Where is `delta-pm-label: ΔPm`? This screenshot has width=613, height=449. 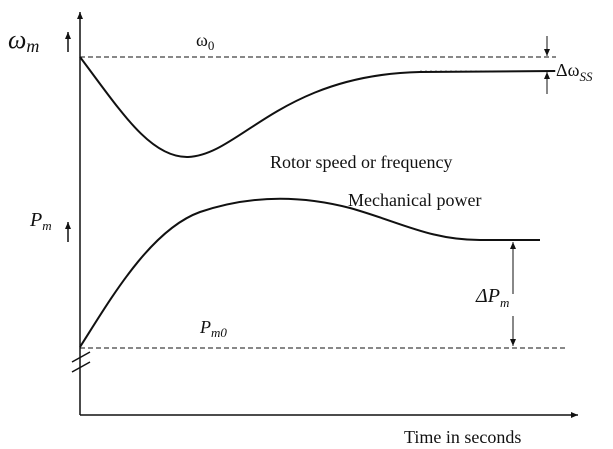 delta-pm-label: ΔPm is located at coordinates (492, 297).